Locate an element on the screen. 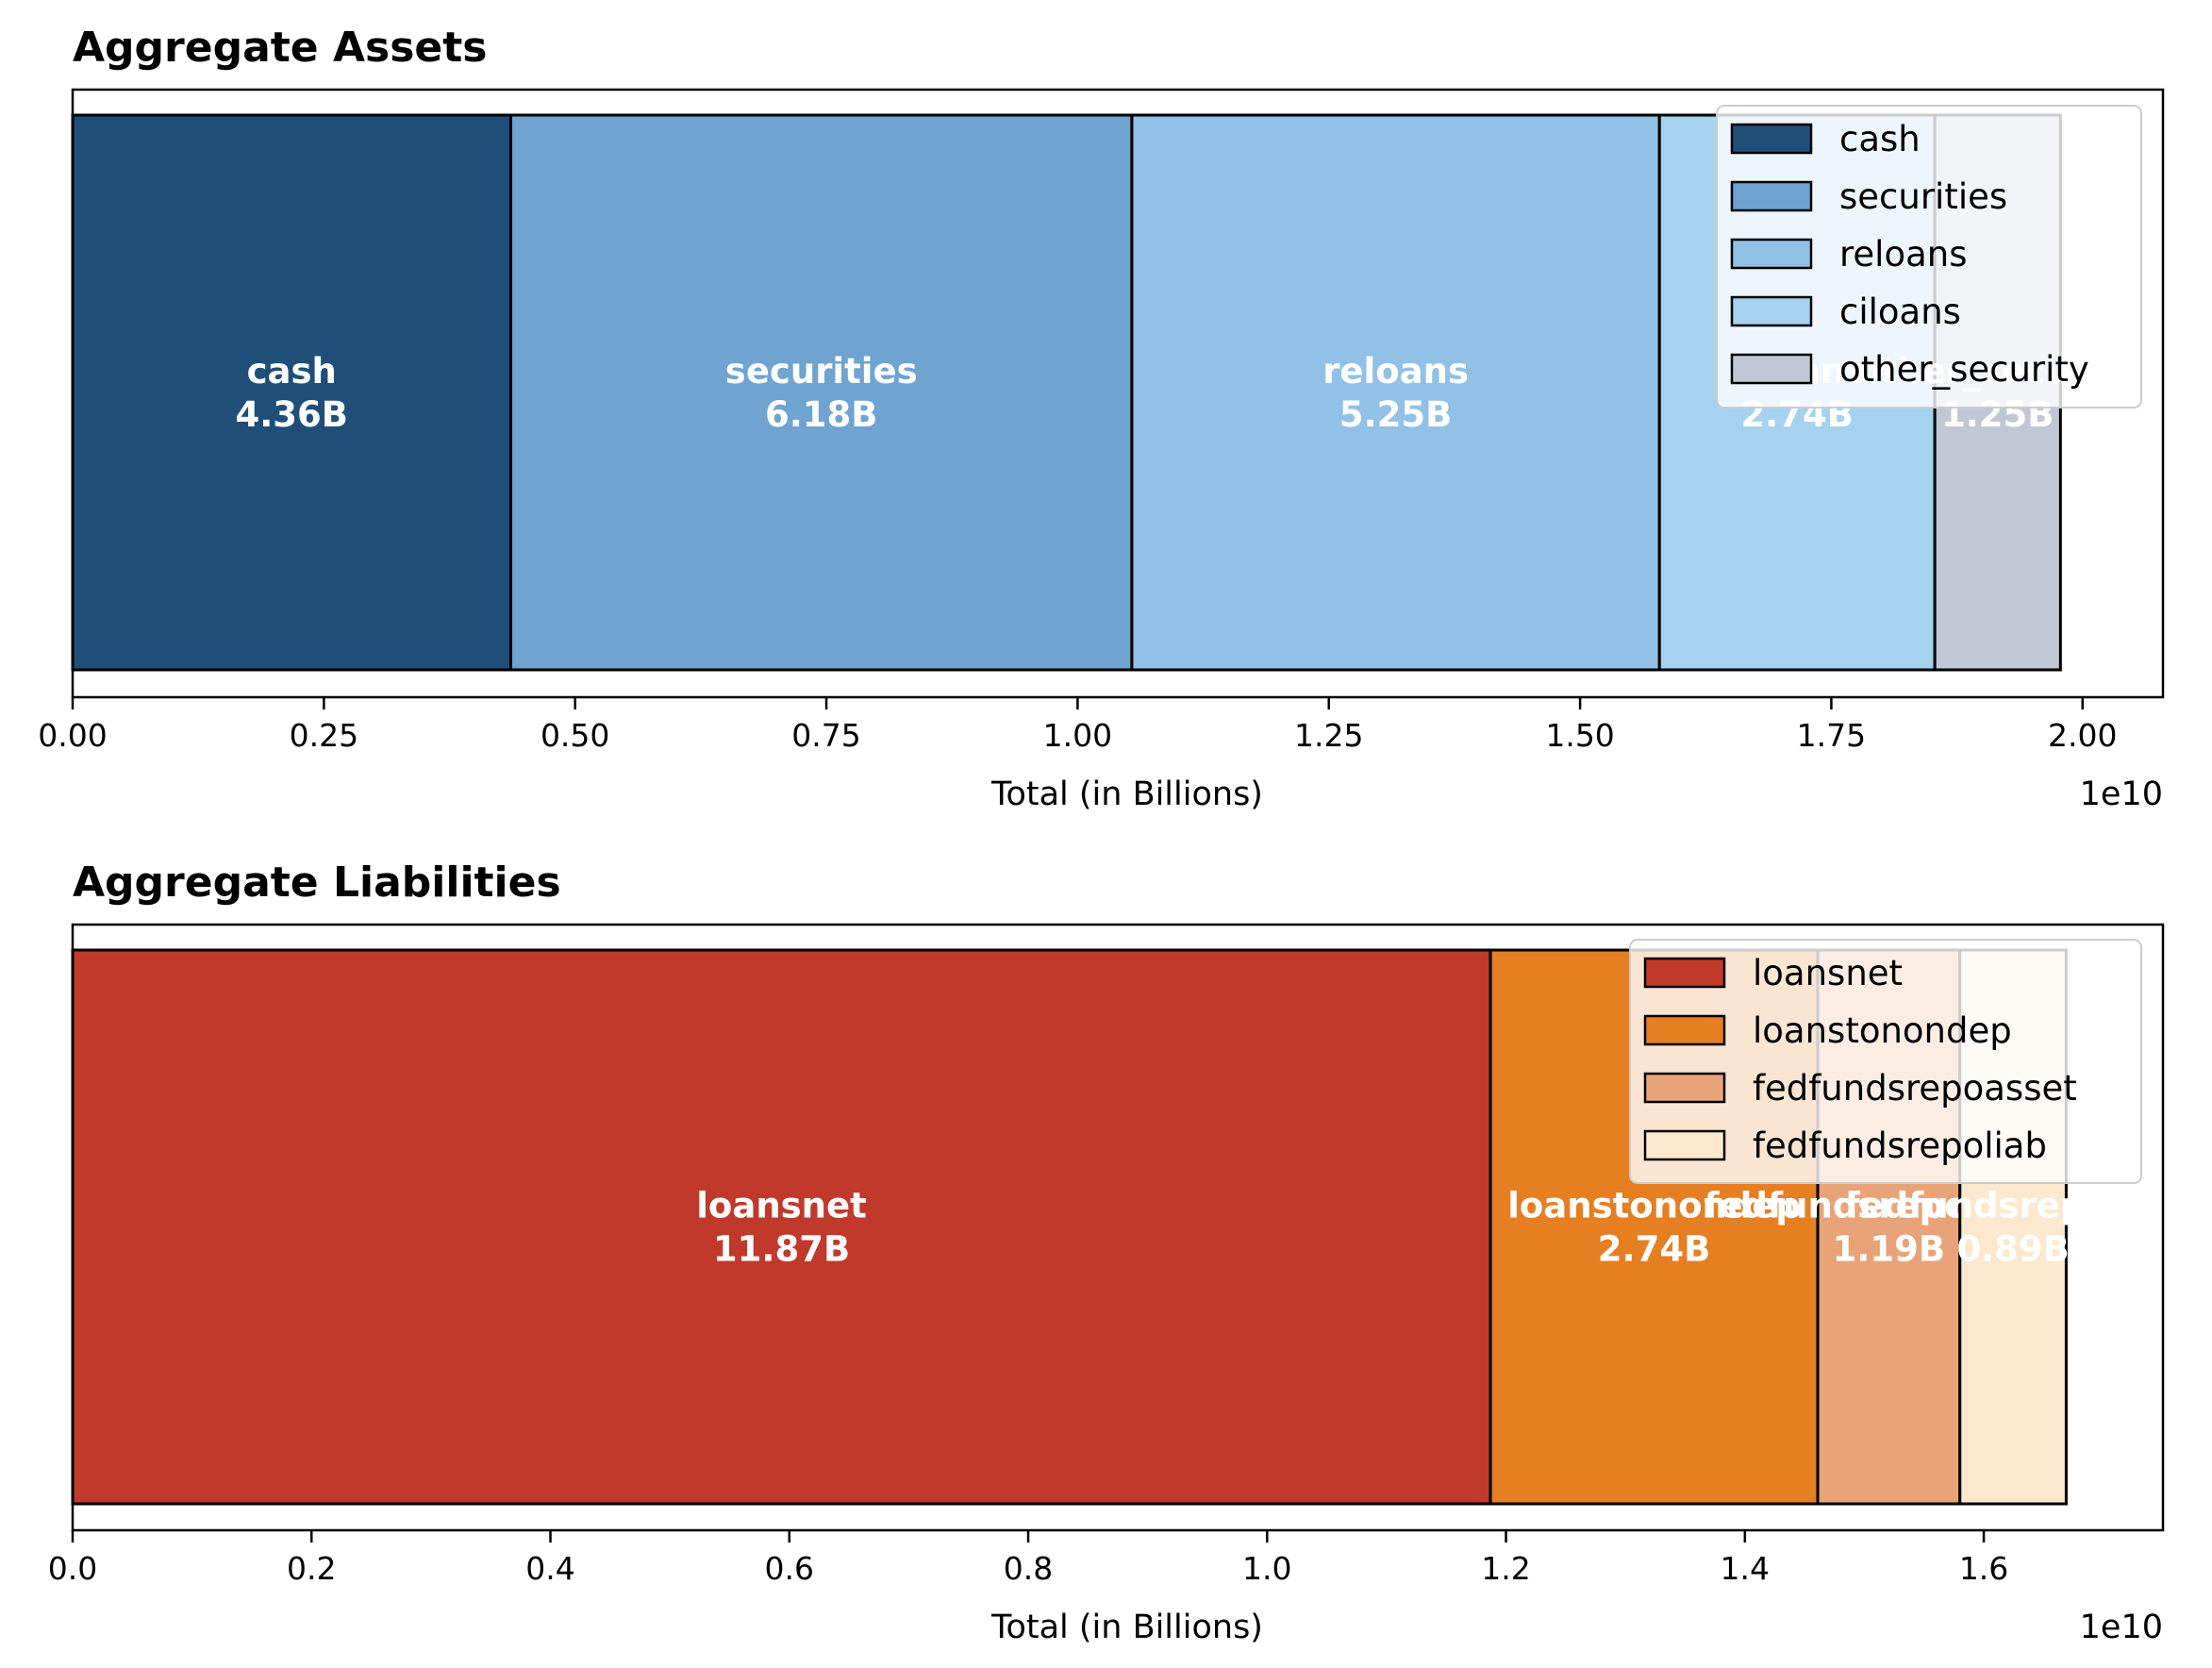 The image size is (2212, 1668). assets-legend-label-ciloans: ciloans is located at coordinates (1900, 312).